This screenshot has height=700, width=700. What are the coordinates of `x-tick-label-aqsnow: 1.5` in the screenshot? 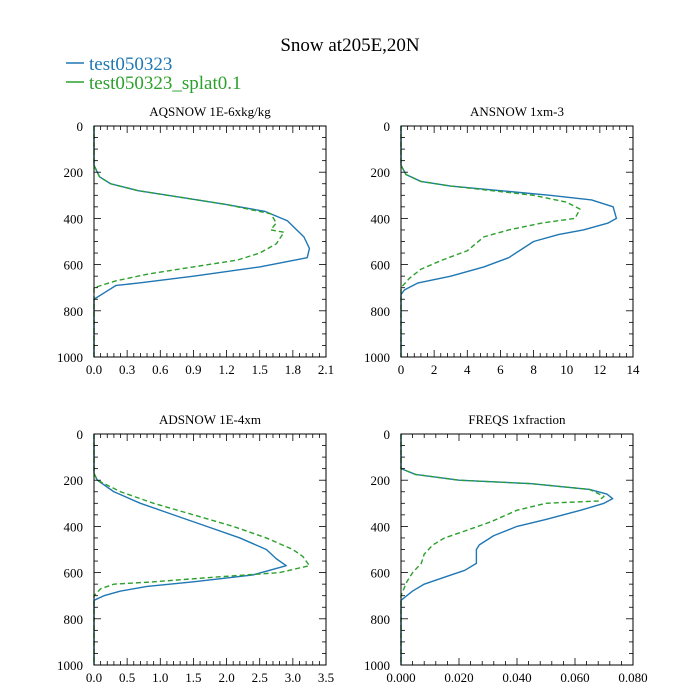 It's located at (260, 369).